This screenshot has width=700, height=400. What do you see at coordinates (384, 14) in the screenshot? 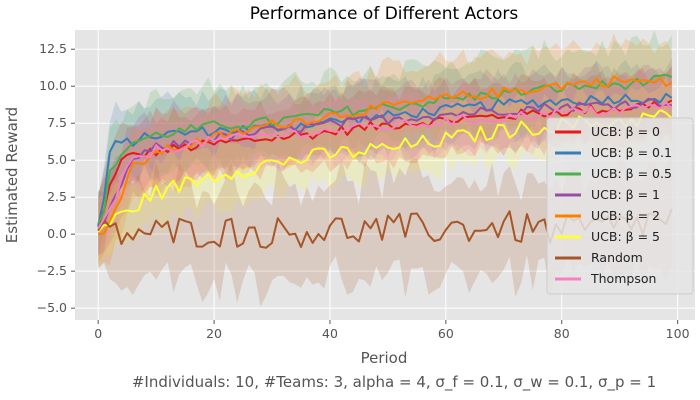
I see `chart-title: Performance of Different Actors` at bounding box center [384, 14].